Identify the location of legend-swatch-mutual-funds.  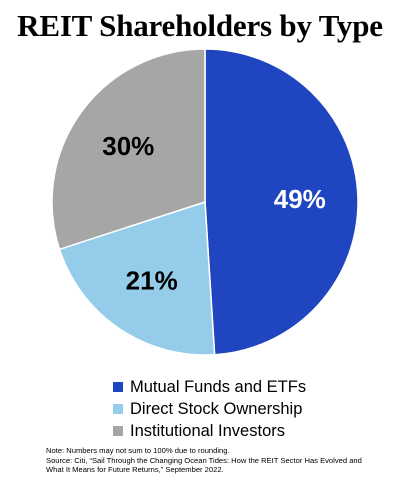
(118, 387).